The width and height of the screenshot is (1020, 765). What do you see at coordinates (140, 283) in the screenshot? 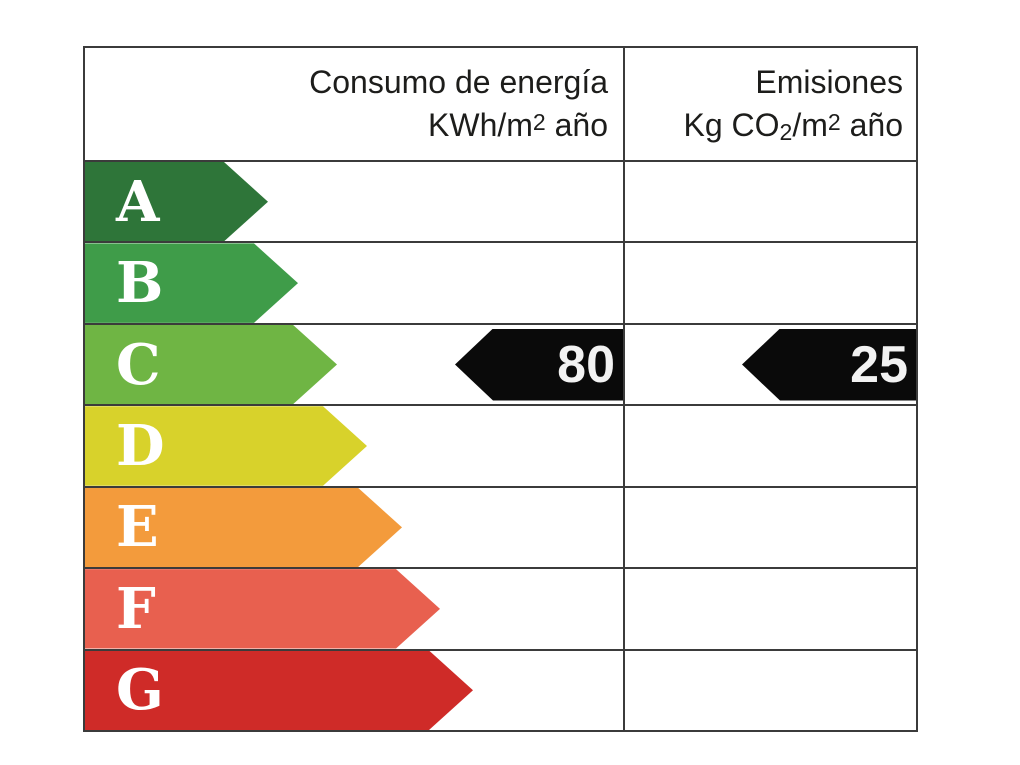
I see `rating-letter: B` at bounding box center [140, 283].